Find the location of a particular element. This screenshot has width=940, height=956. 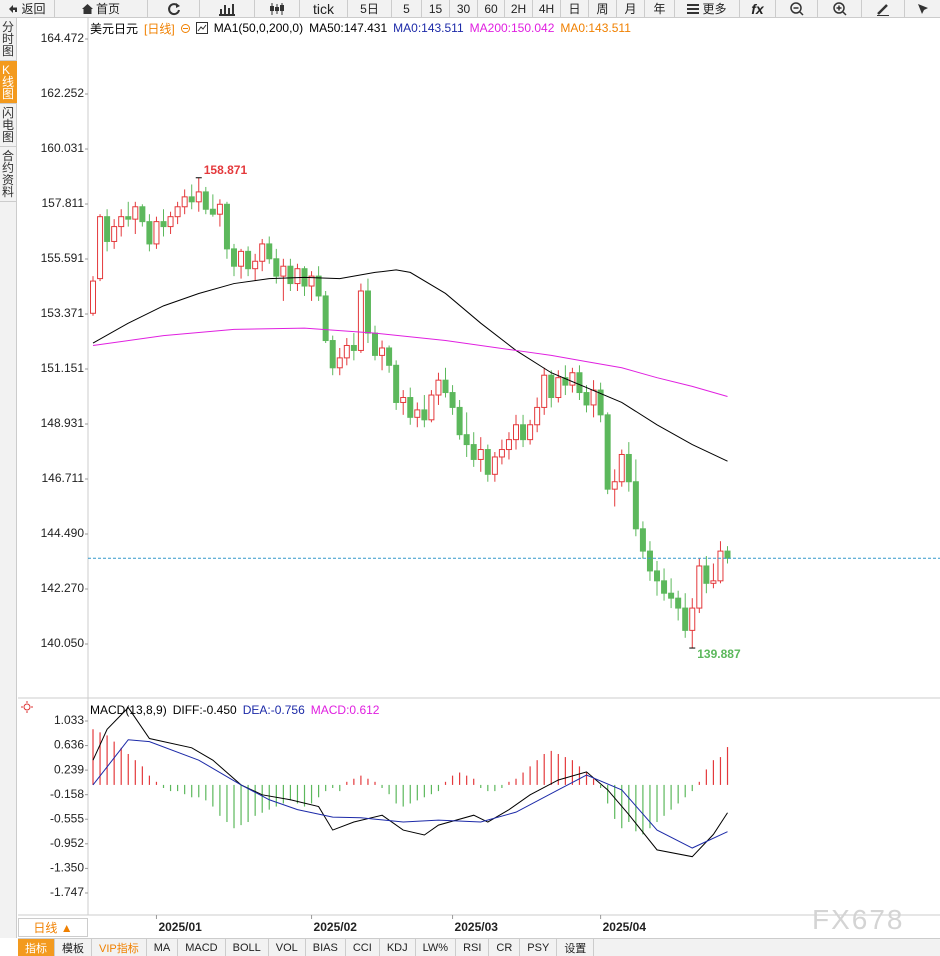

period-button: 30 is located at coordinates (464, 8).